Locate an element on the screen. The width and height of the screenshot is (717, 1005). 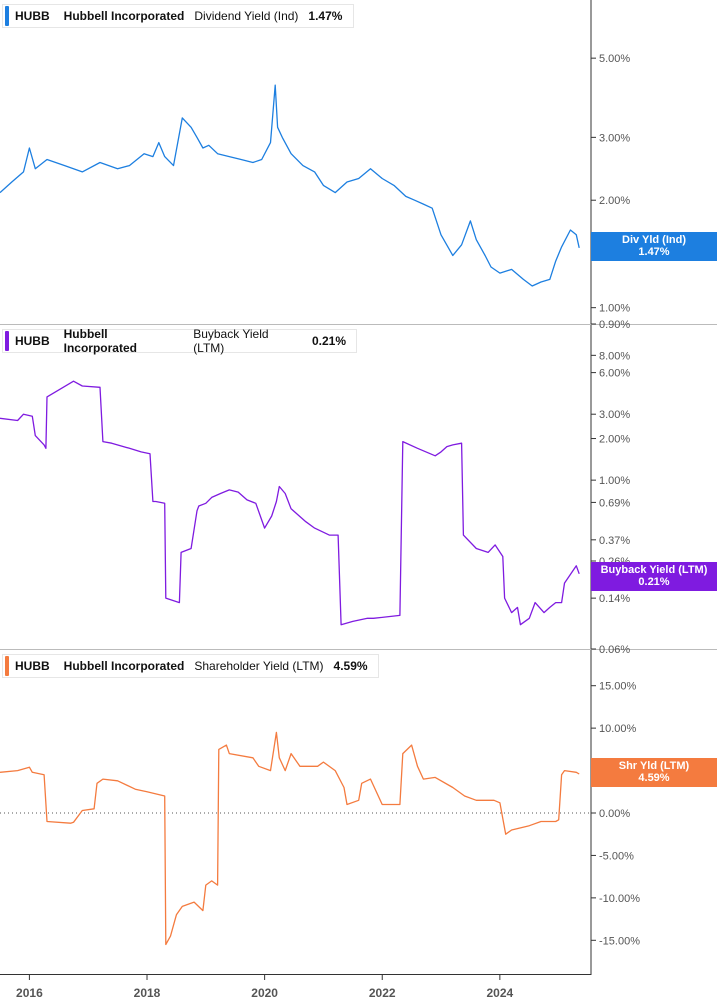
x-tick-label: 2022 is located at coordinates (382, 993).